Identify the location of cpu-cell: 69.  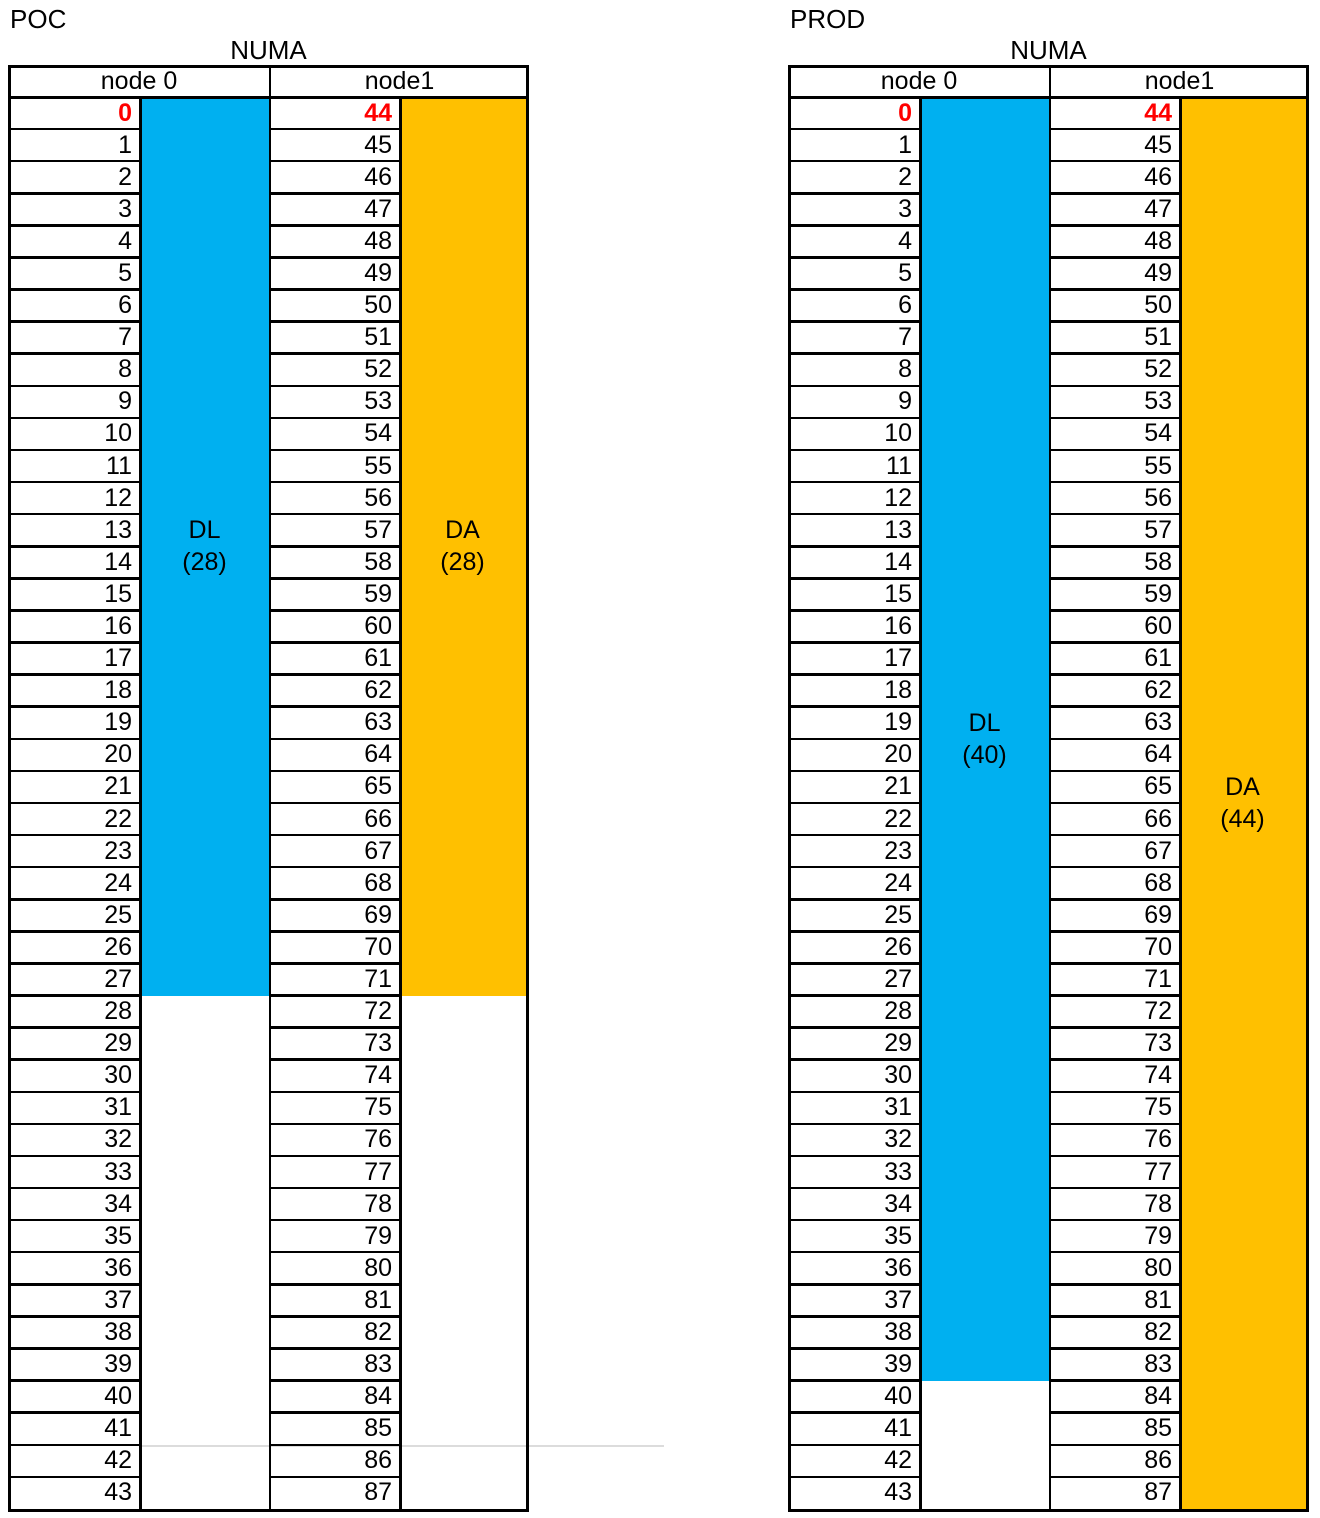
(1158, 914).